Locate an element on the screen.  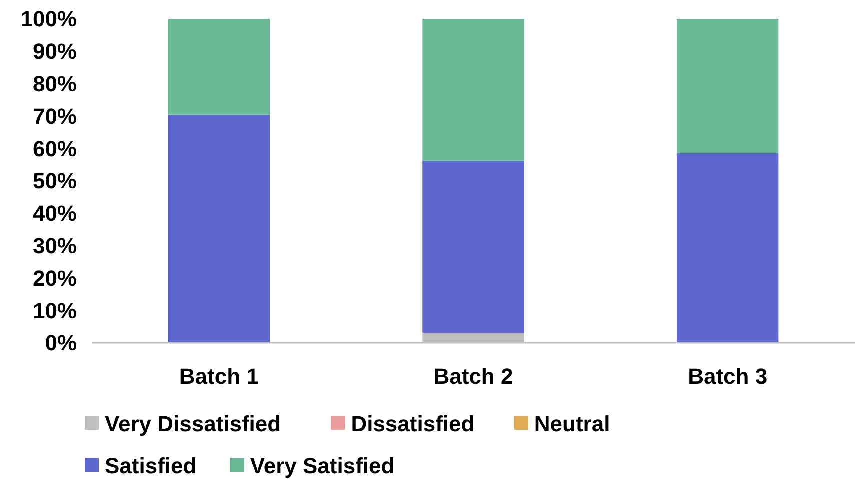
x-tick-label: Batch 2 is located at coordinates (474, 376).